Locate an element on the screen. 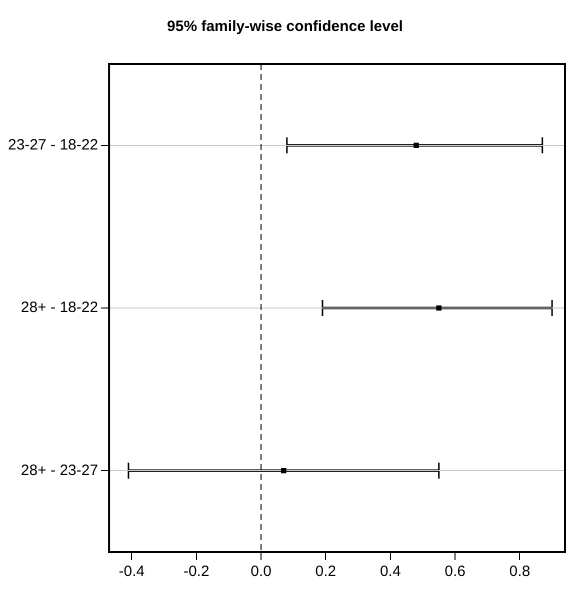  x-tick-label: 0.4 is located at coordinates (390, 571).